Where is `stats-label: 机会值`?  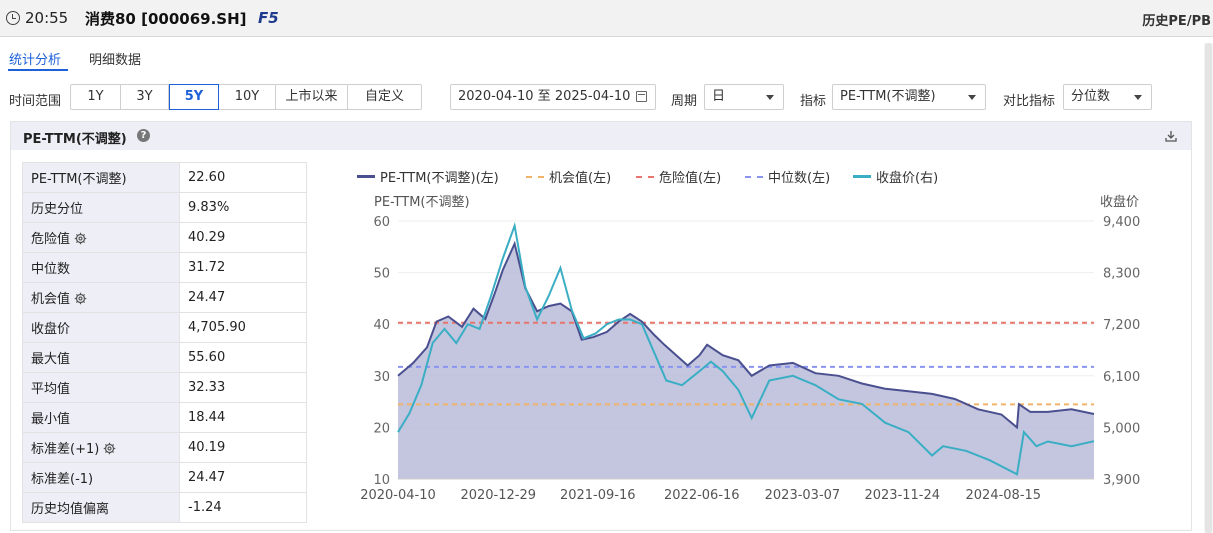 stats-label: 机会值 is located at coordinates (51, 299).